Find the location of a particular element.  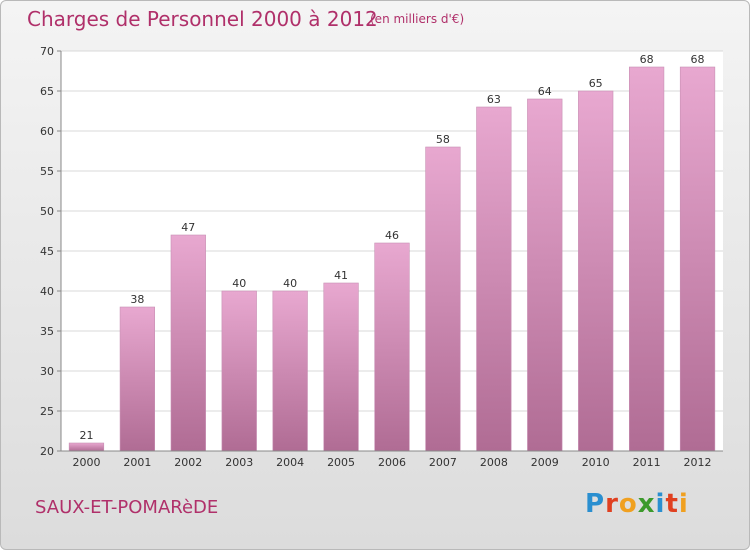

data-label-2002: 47 is located at coordinates (188, 227).